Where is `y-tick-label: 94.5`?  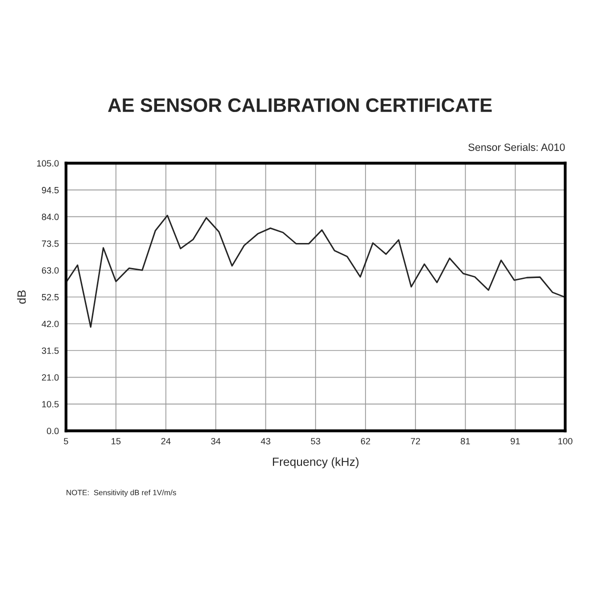 y-tick-label: 94.5 is located at coordinates (50, 190).